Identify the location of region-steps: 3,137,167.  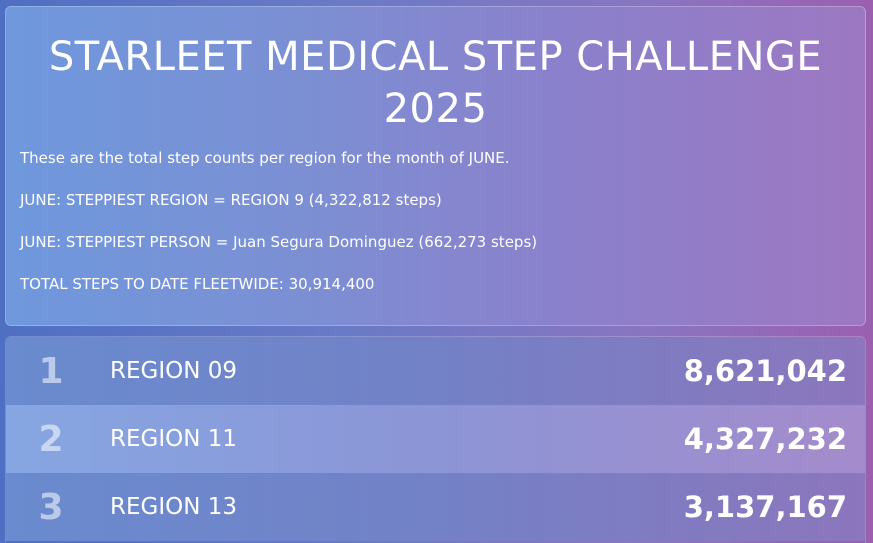
(765, 507).